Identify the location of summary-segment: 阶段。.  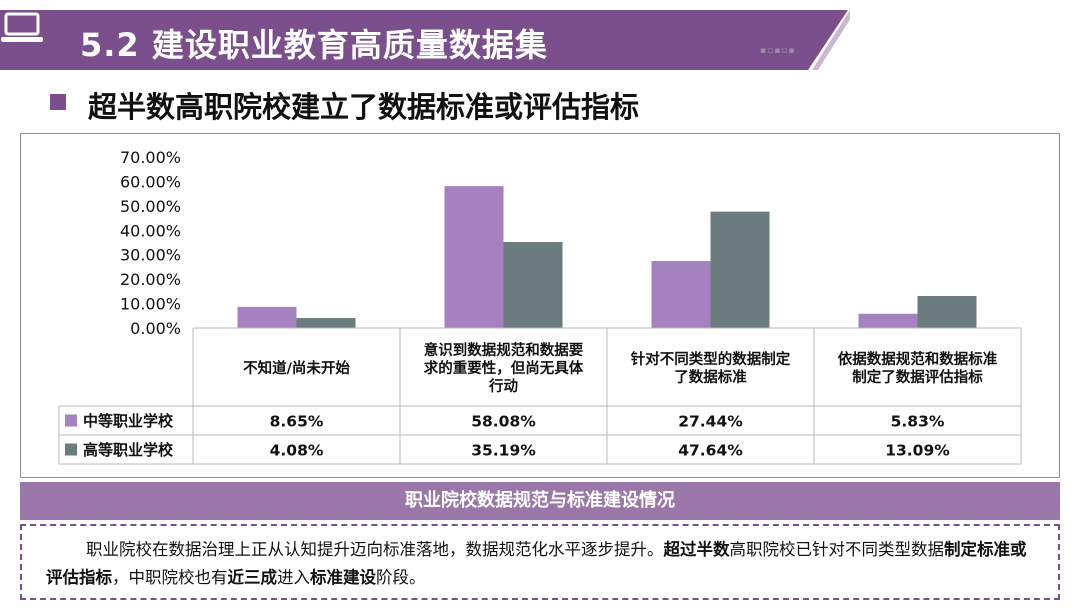
(401, 577).